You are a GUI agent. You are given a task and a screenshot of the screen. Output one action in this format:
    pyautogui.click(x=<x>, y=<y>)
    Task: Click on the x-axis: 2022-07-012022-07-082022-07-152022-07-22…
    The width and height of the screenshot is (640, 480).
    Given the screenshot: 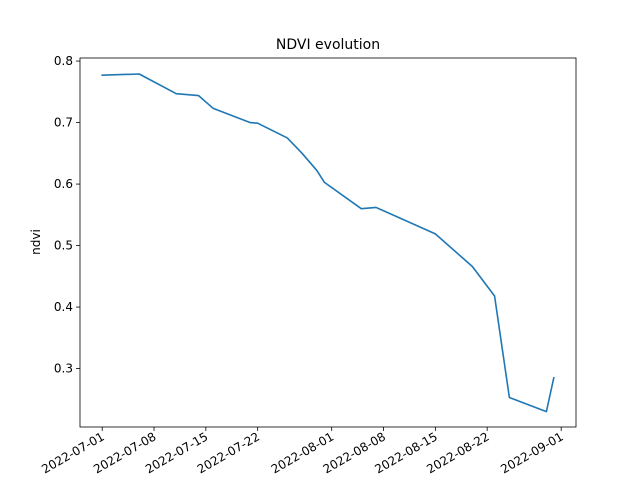 What is the action you would take?
    pyautogui.click(x=302, y=451)
    